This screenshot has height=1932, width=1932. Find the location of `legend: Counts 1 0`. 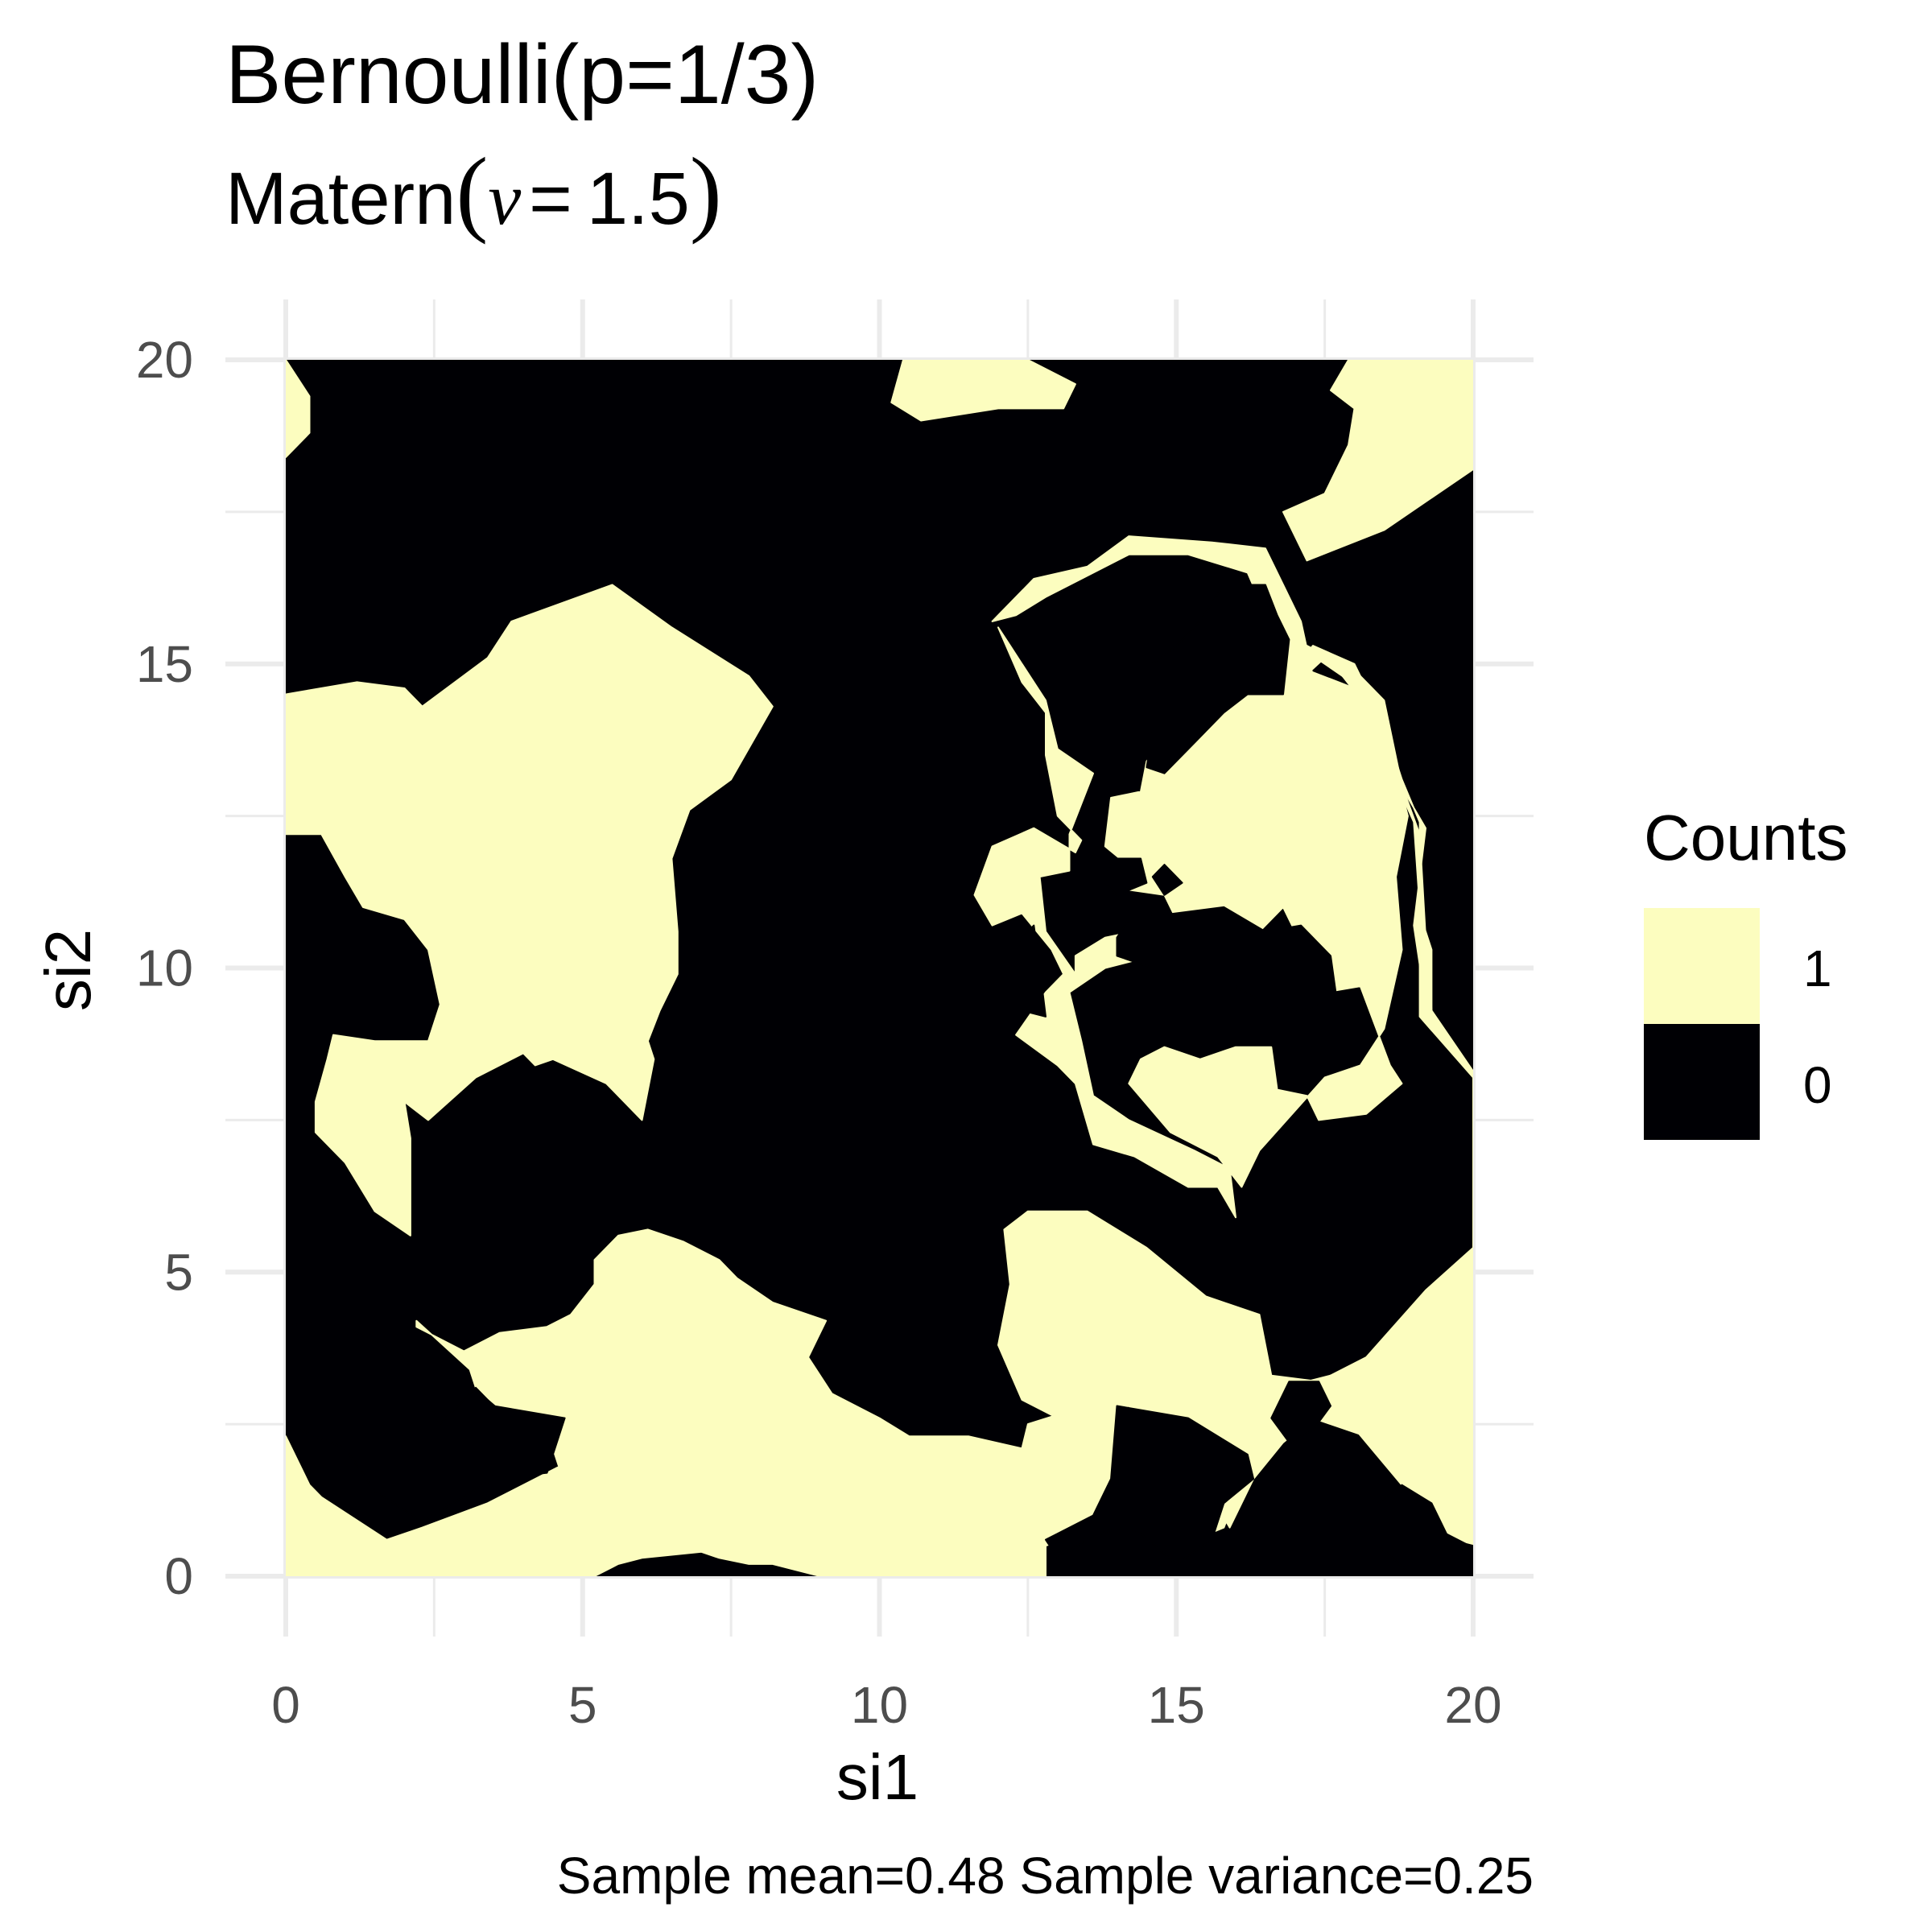

legend: Counts 1 0 is located at coordinates (1745, 971).